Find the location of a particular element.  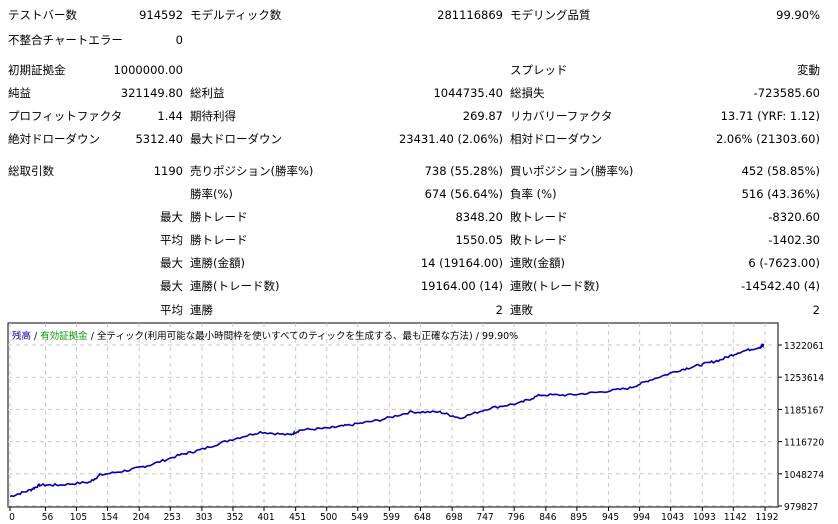

y-tick-label: 1322061 is located at coordinates (804, 346).